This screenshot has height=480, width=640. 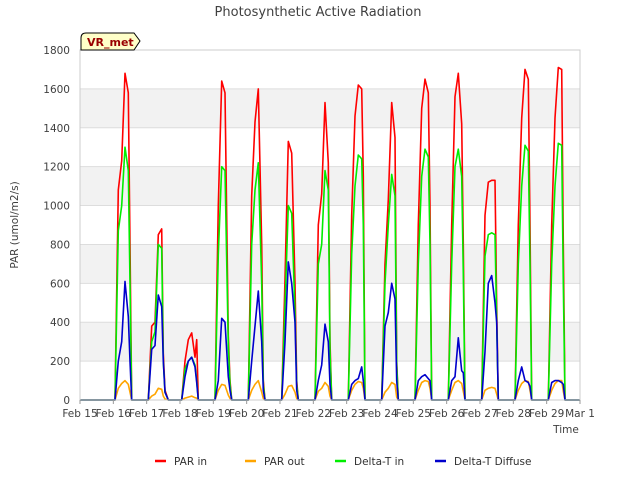 I want to click on y-tick-label: 1400, so click(x=56, y=129).